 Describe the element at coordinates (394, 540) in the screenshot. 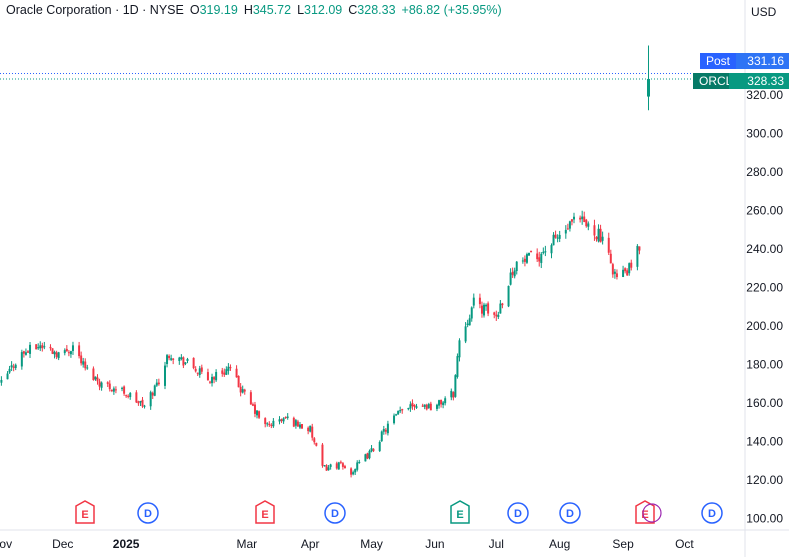

I see `x-axis: Nov Dec 2025 Mar Apr May Jun Jul Aug Sep Oct` at that location.